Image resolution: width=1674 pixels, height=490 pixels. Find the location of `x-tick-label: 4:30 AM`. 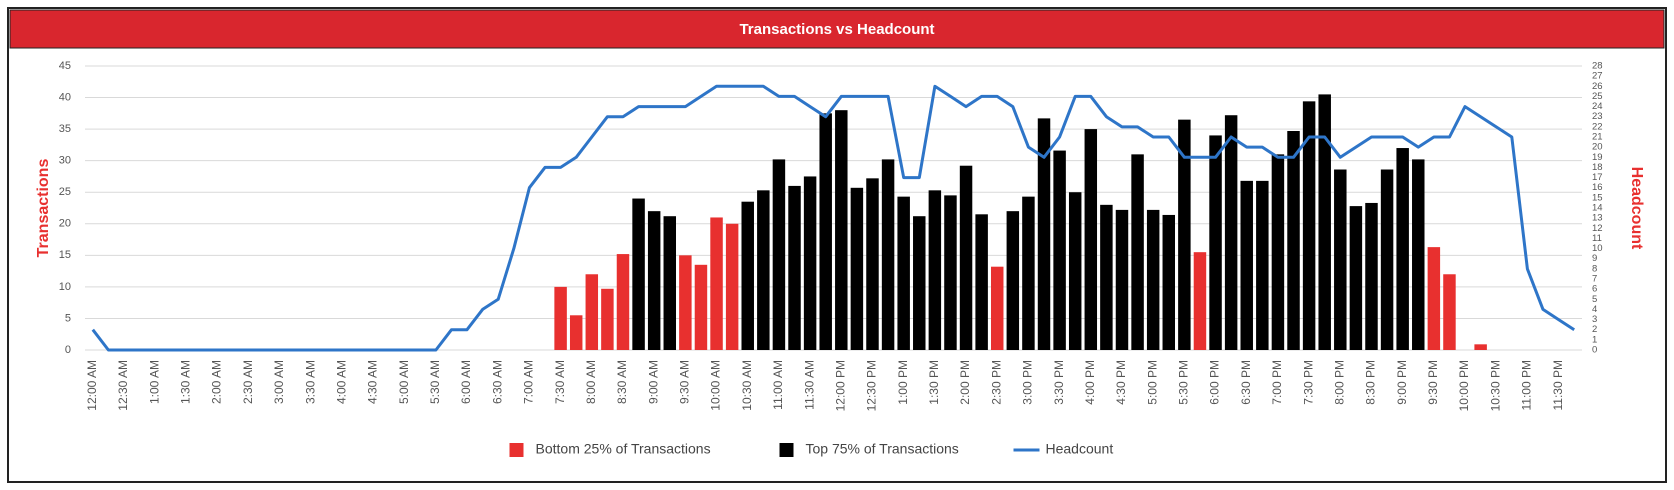

x-tick-label: 4:30 AM is located at coordinates (373, 382).